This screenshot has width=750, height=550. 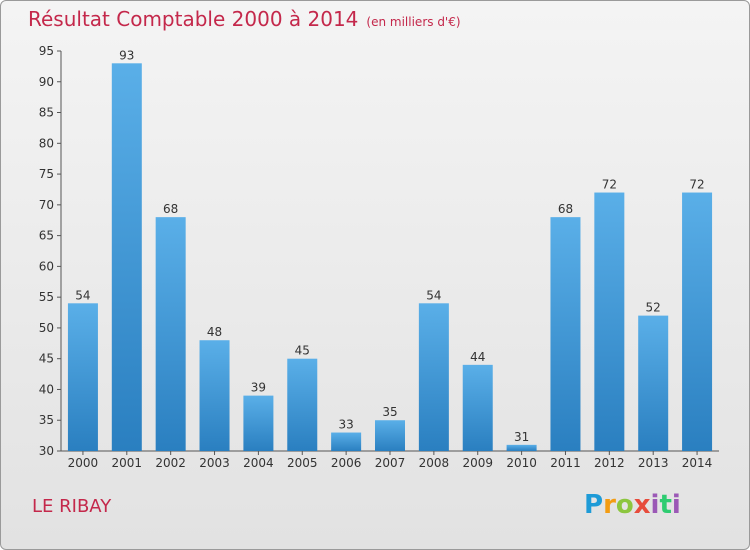 What do you see at coordinates (477, 463) in the screenshot?
I see `x-tick-label: 2009` at bounding box center [477, 463].